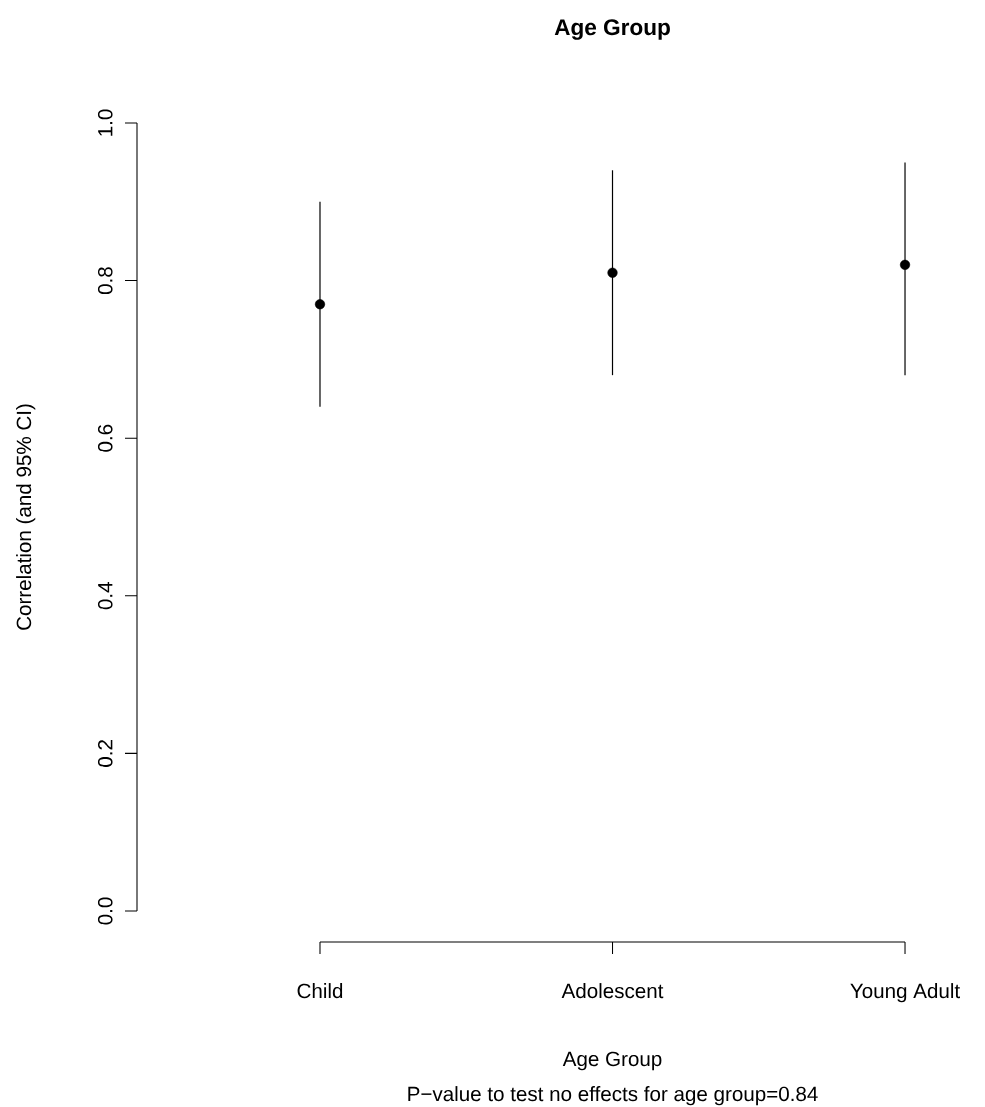  I want to click on y-tick-label: 0.2, so click(105, 753).